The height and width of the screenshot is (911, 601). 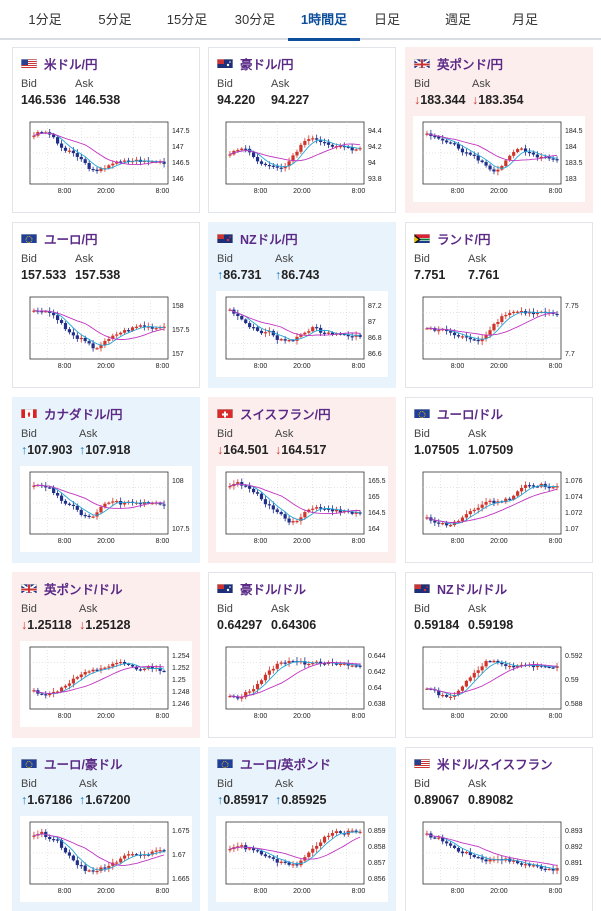 I want to click on candlestick-chart: 0.859 0.858 0.857 0.856 8:00 20:00 8:00, so click(x=302, y=859).